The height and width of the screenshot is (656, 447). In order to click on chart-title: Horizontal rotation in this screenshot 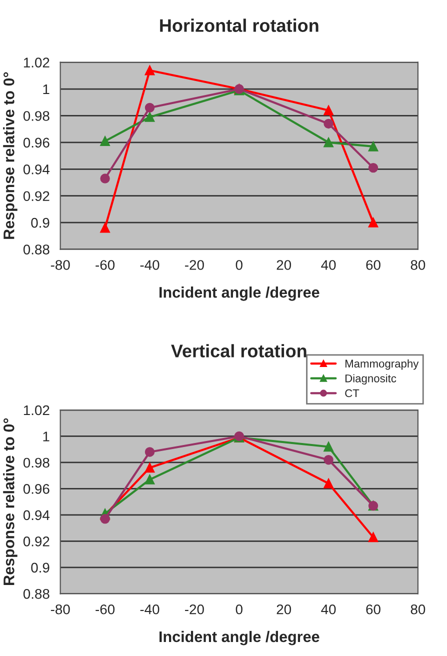, I will do `click(239, 25)`.